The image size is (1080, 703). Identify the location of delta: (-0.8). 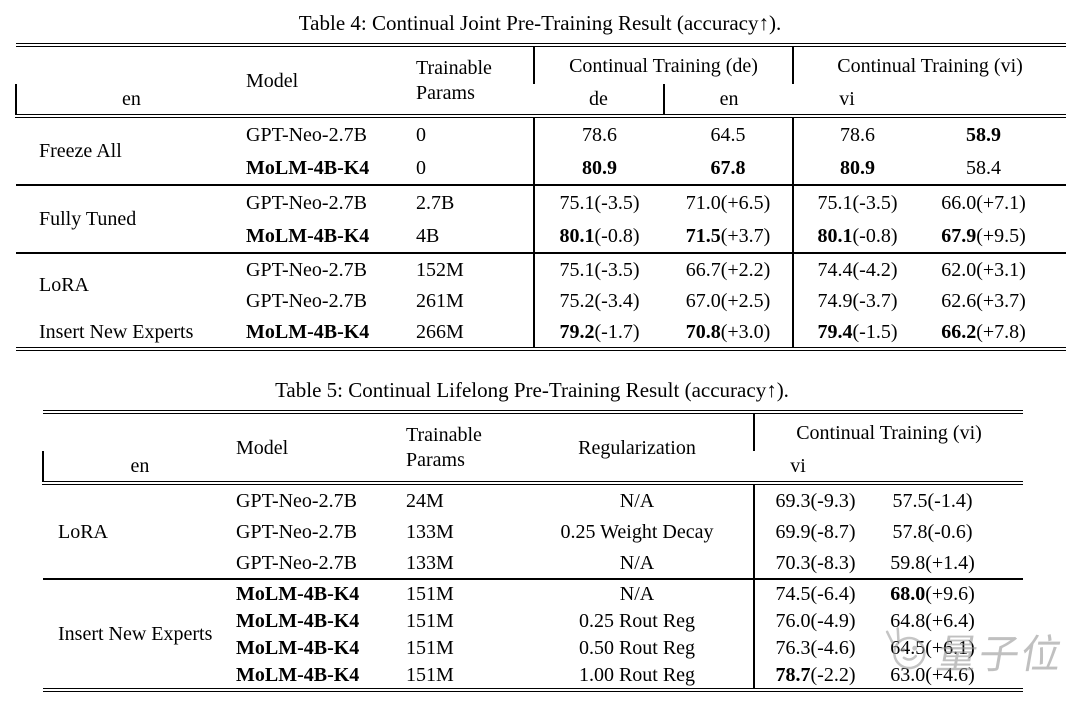
(875, 235).